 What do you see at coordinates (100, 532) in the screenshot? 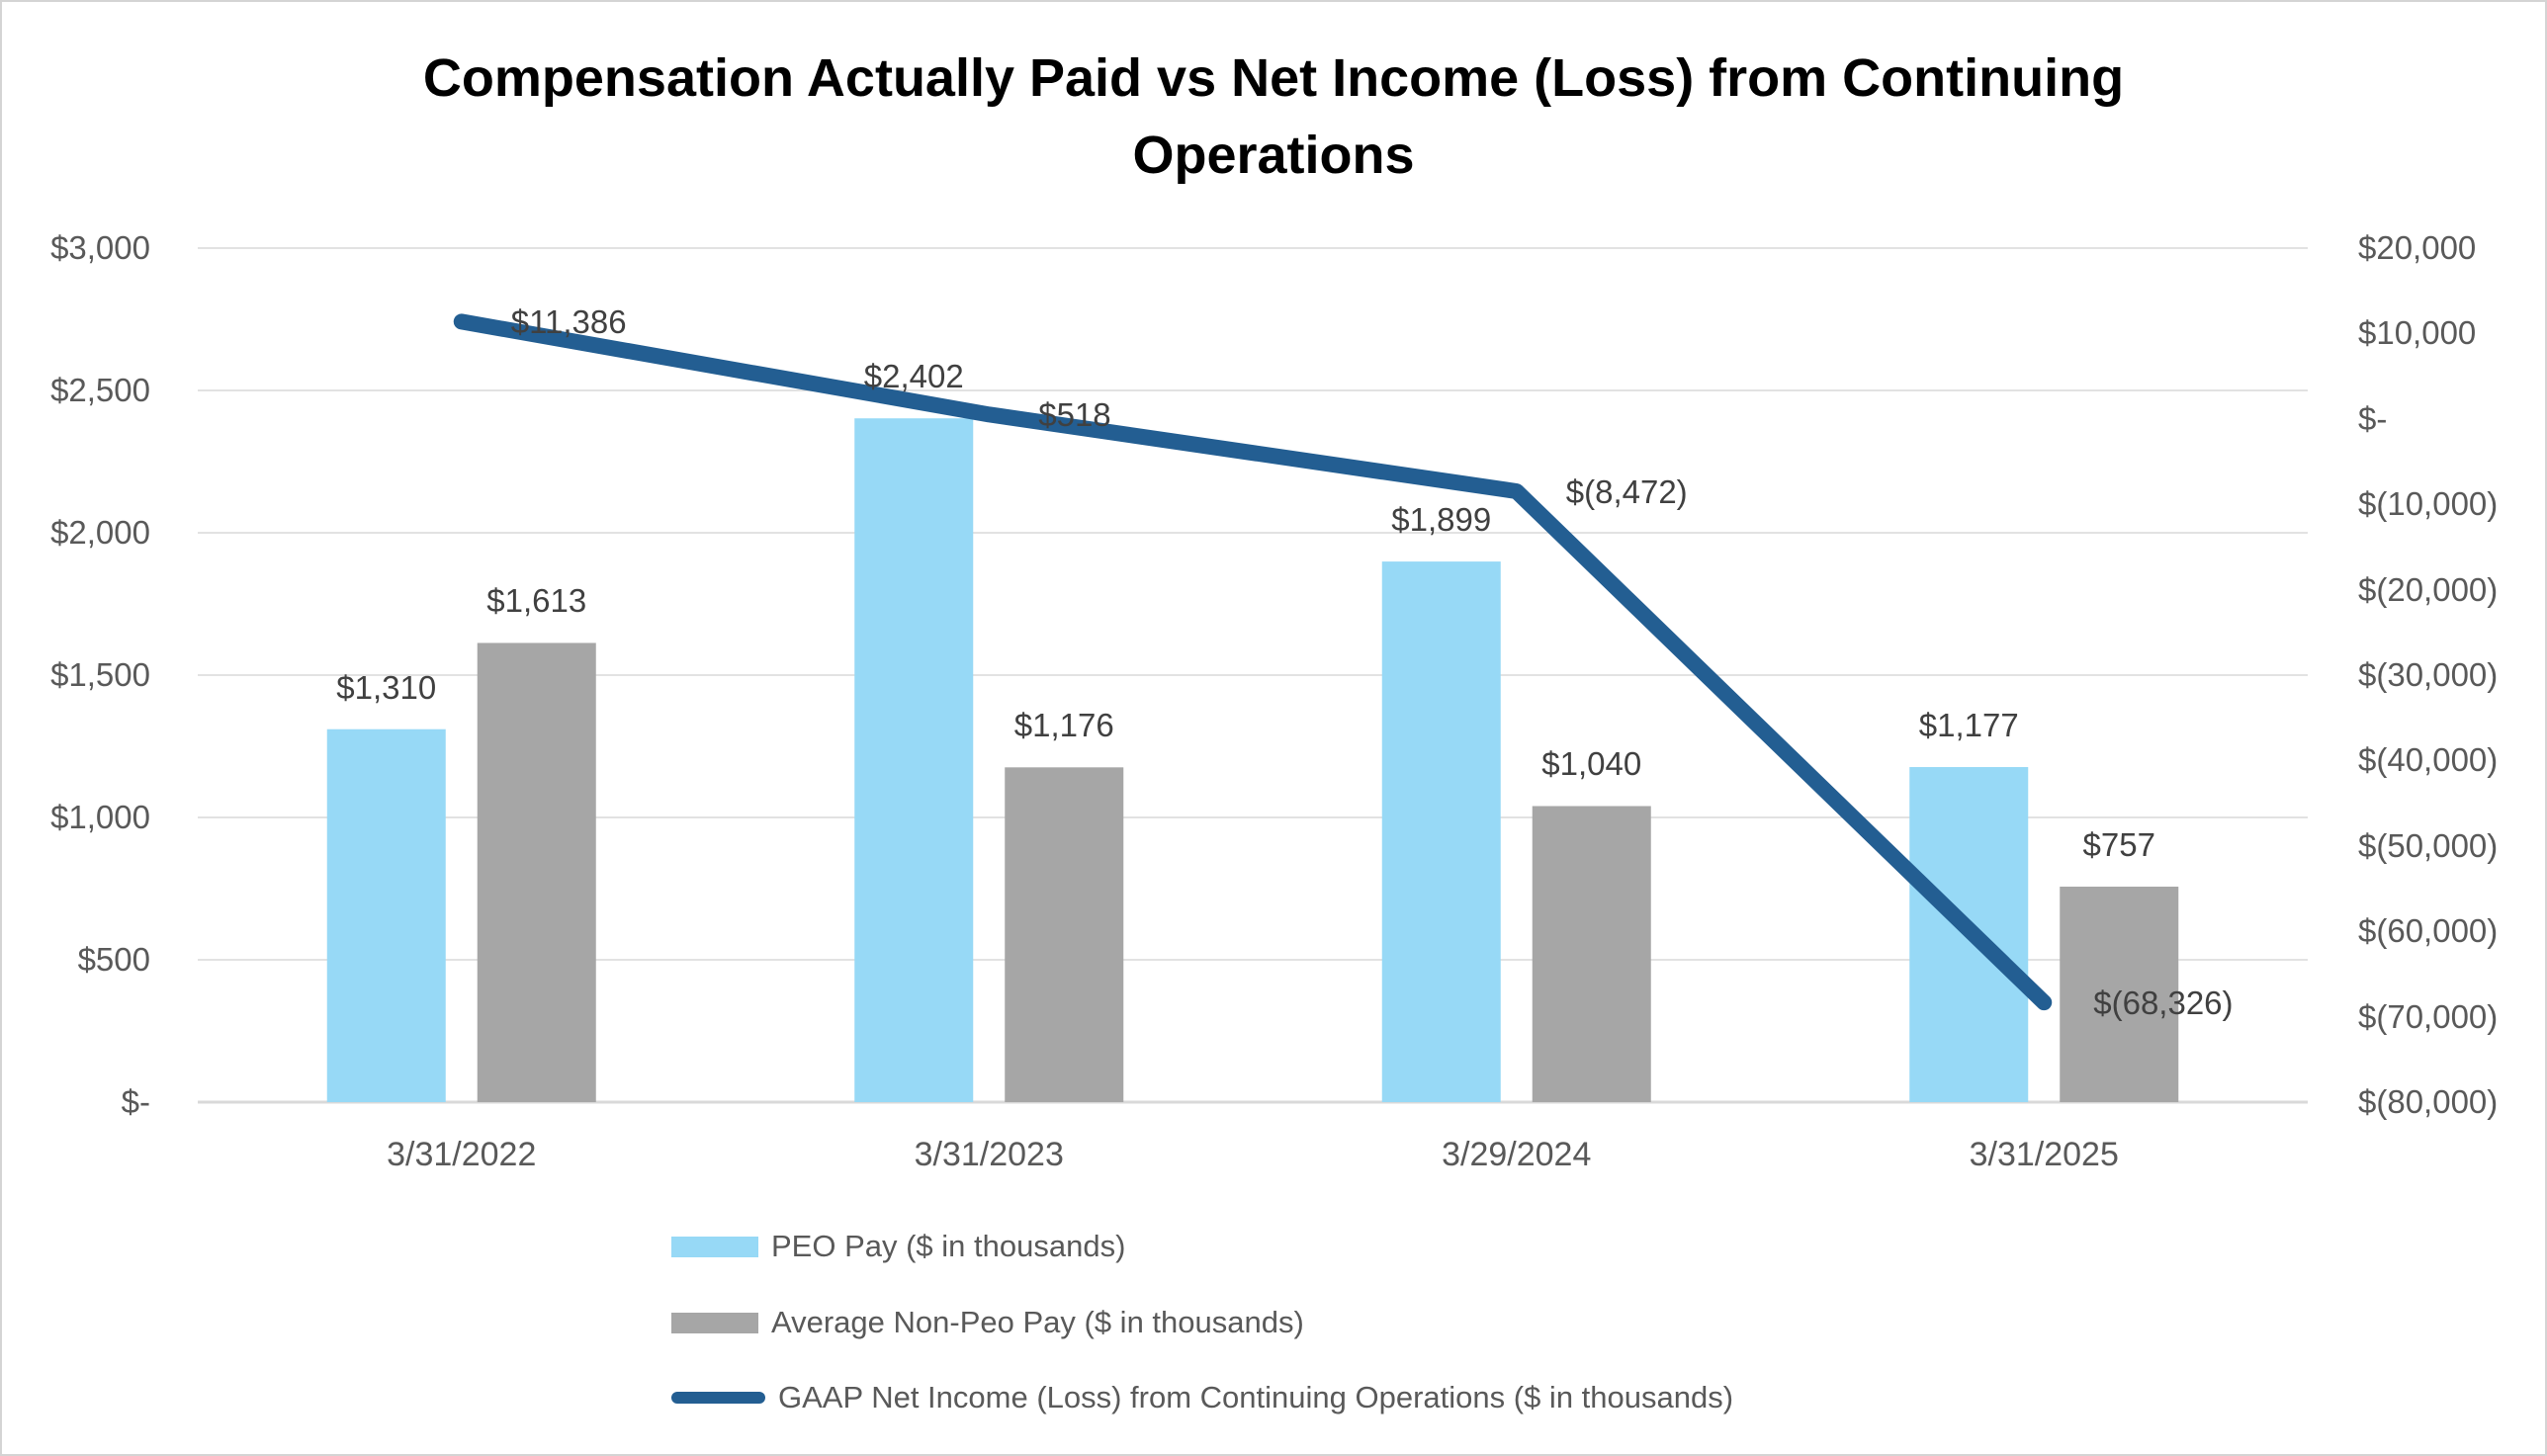
I see `left-axis-tick: $2,000` at bounding box center [100, 532].